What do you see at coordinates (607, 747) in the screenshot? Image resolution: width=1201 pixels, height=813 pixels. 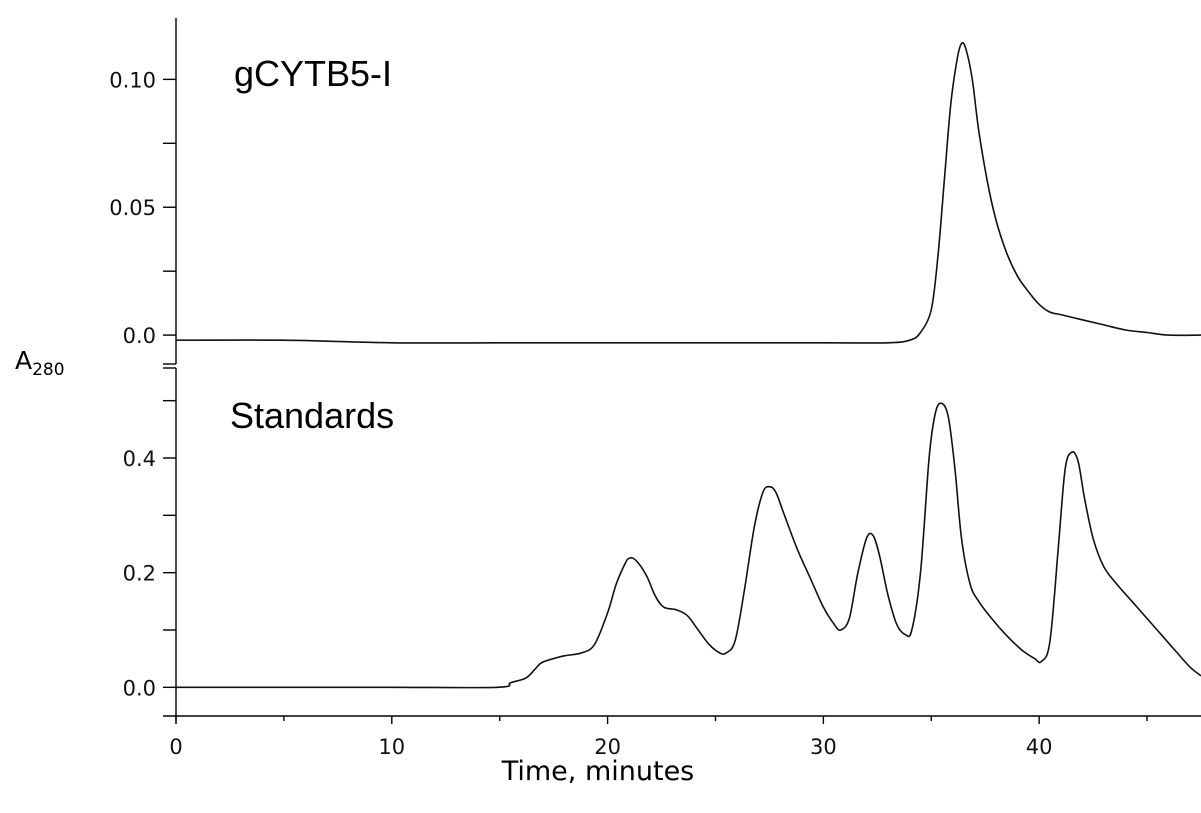 I see `x-tick-label: 20` at bounding box center [607, 747].